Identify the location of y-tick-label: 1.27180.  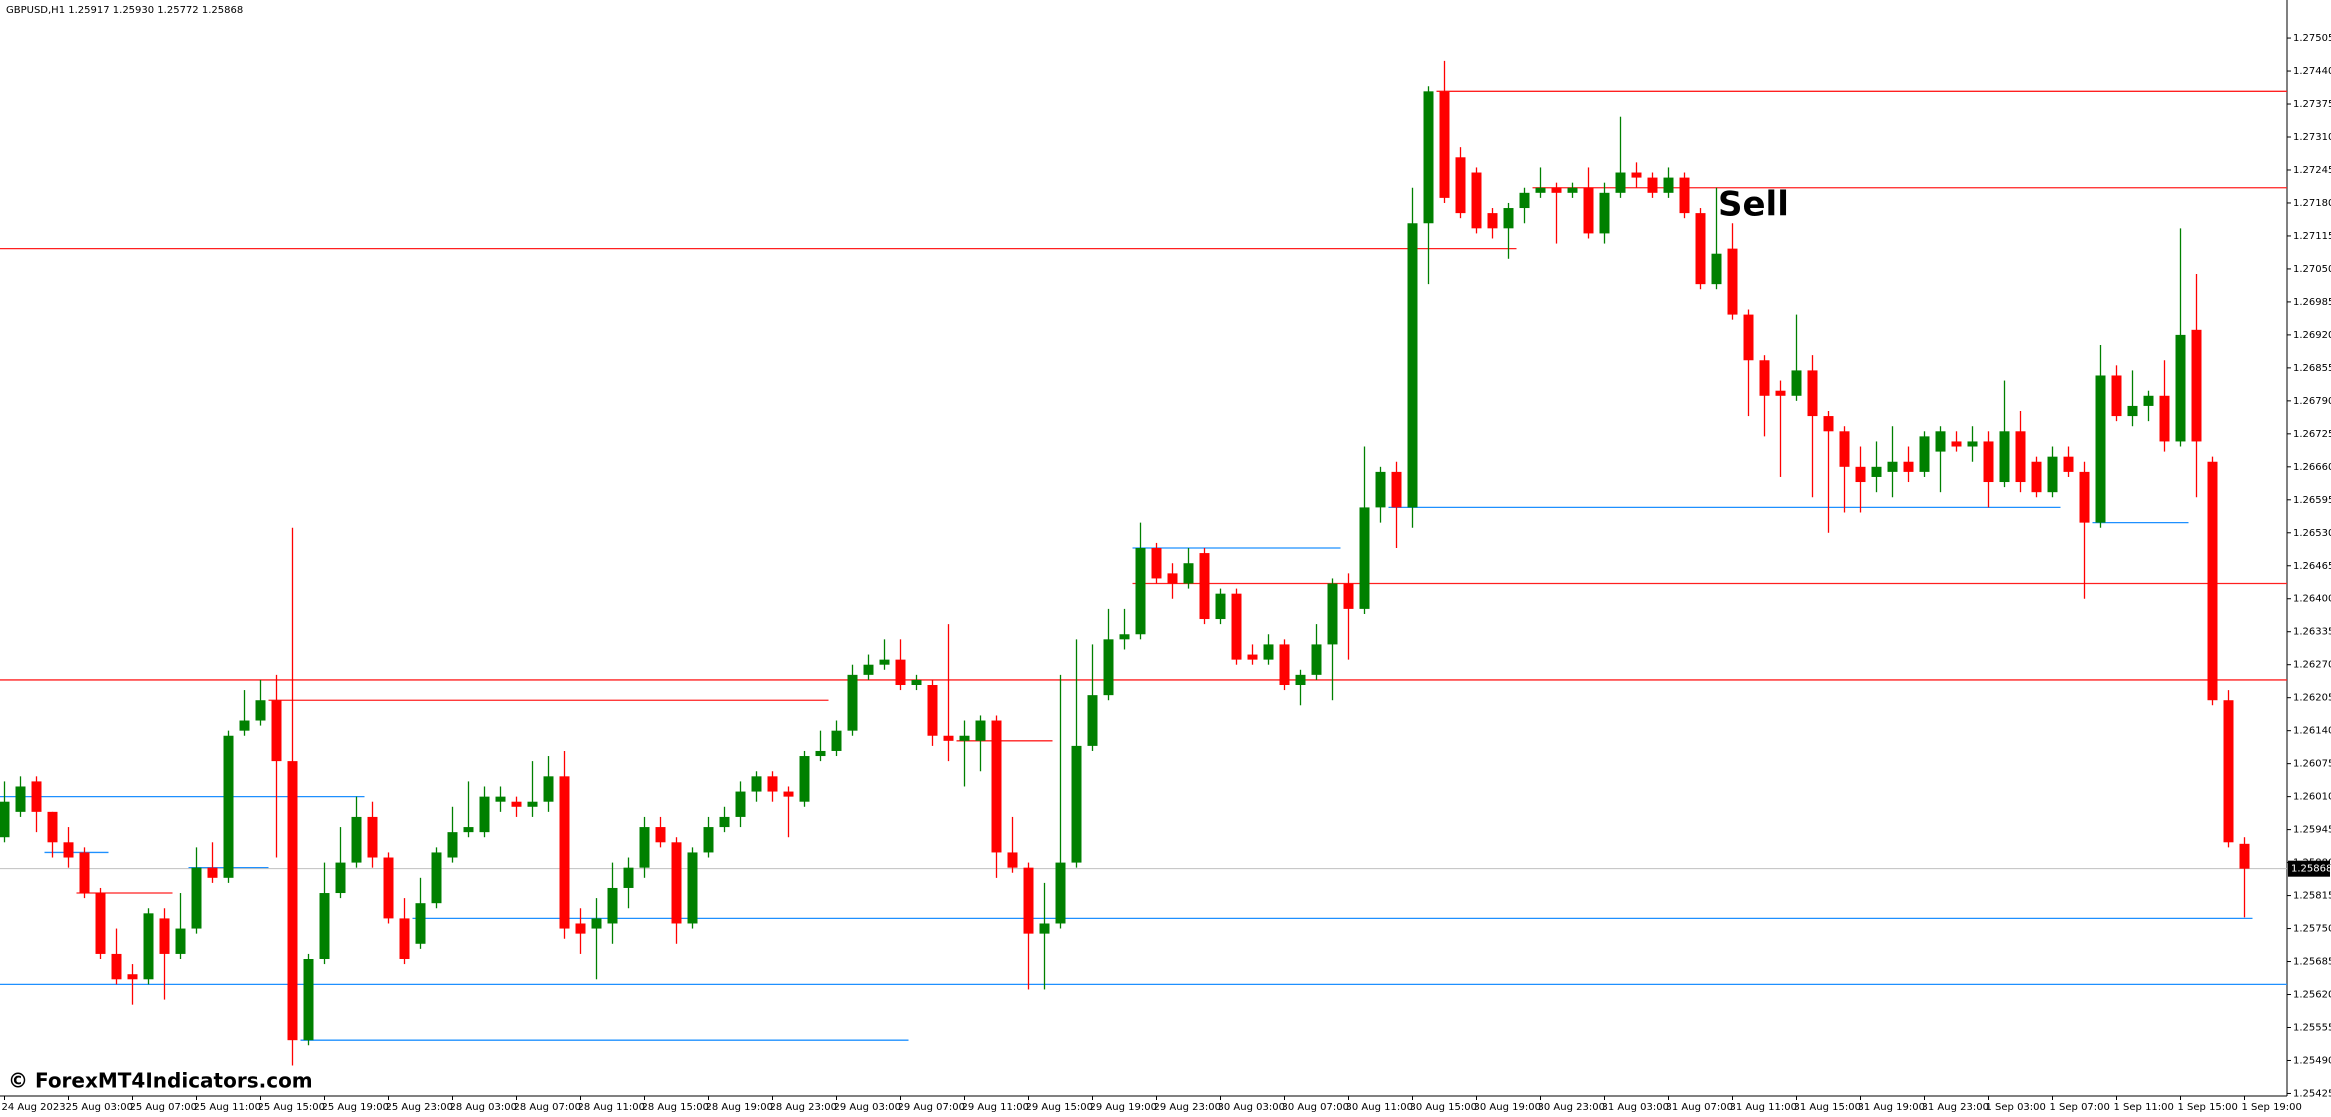
(2312, 203).